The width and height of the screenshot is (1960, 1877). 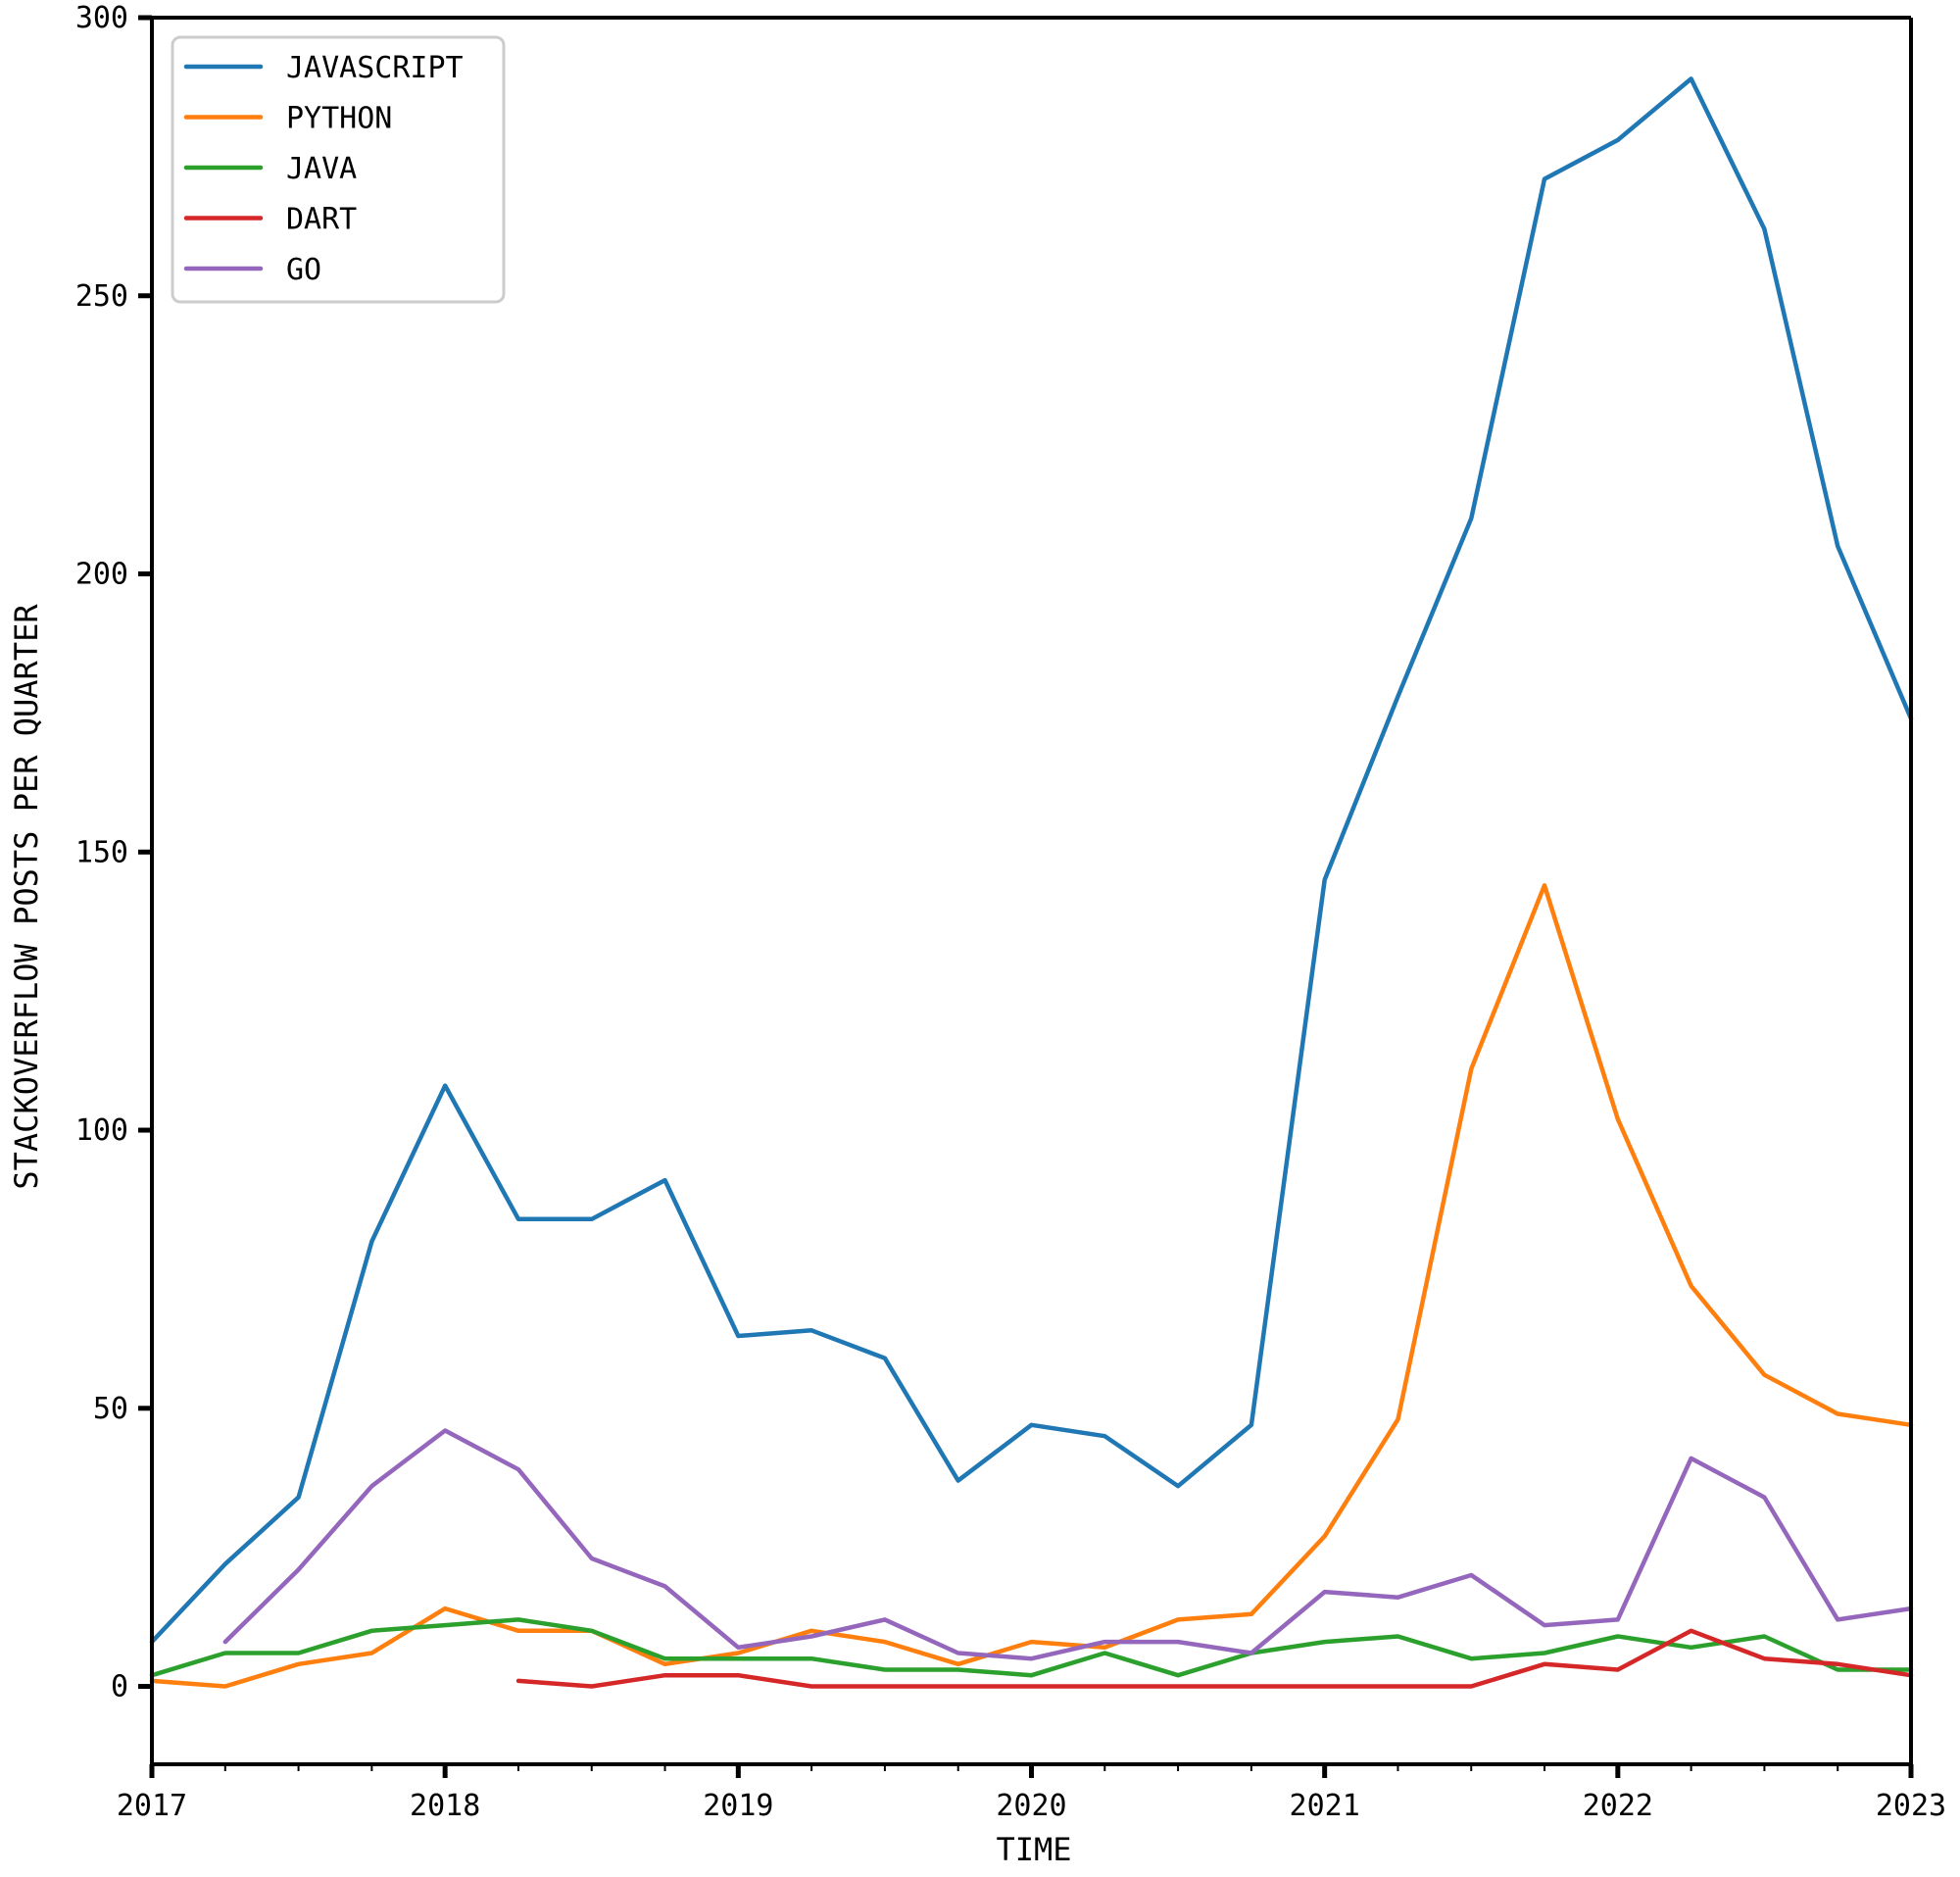 I want to click on y-tick-label: 50, so click(x=110, y=1409).